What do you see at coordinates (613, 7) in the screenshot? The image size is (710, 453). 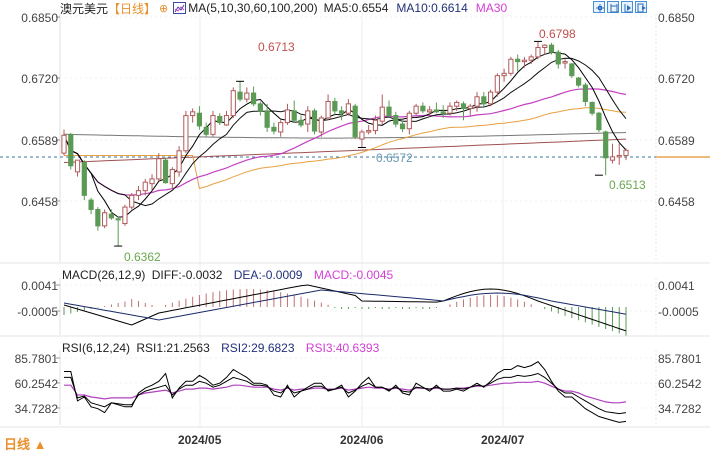 I see `zoom-range-icon` at bounding box center [613, 7].